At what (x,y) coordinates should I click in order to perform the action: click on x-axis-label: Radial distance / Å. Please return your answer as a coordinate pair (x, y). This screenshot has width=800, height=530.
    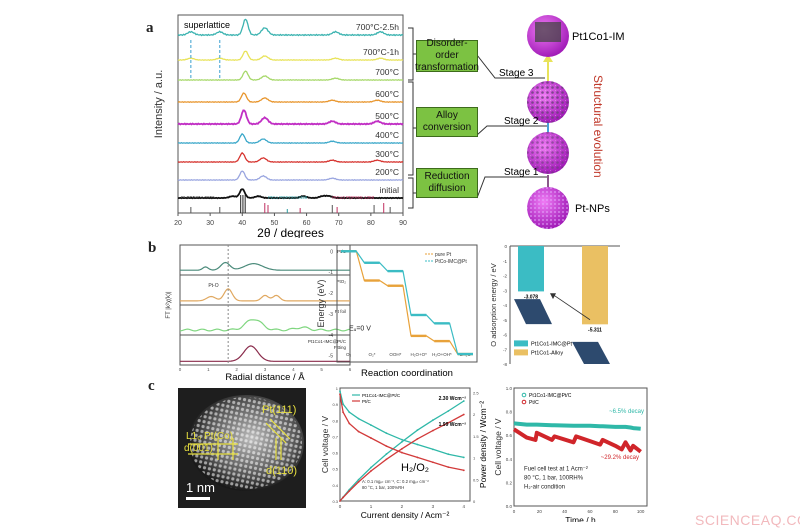
    Looking at the image, I should click on (265, 377).